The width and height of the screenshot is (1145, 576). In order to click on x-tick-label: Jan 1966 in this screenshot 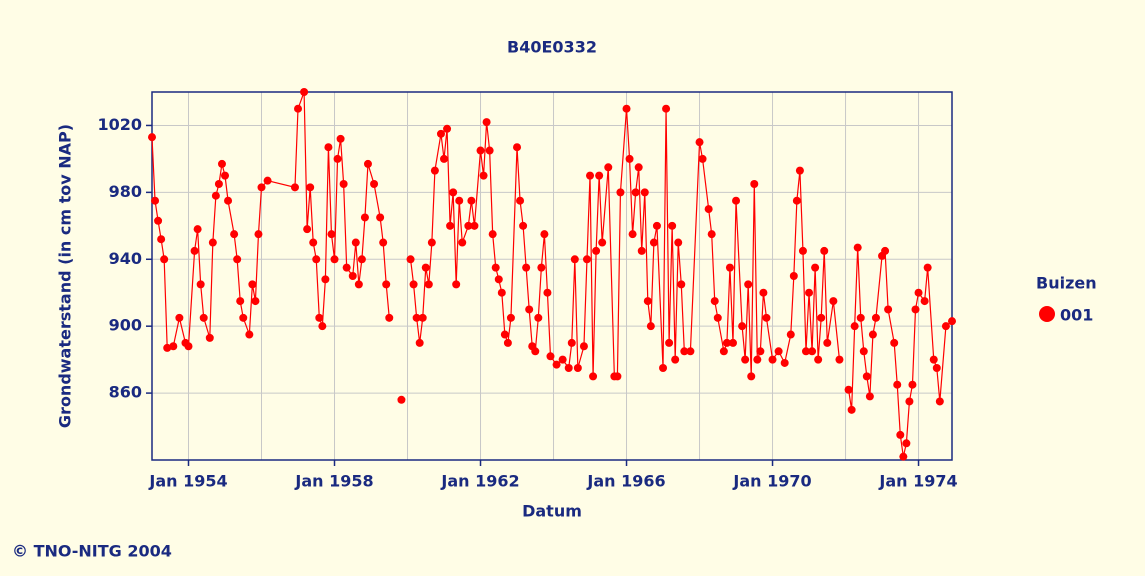, I will do `click(625, 481)`.